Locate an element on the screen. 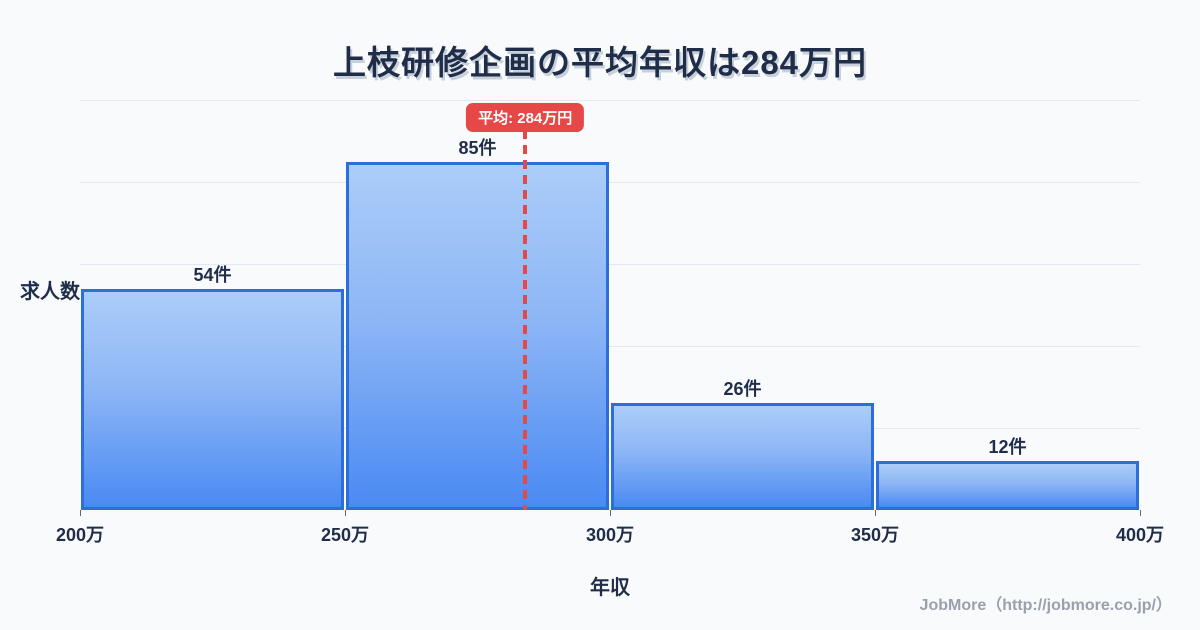 The image size is (1200, 630). bar-label: 85件 is located at coordinates (477, 147).